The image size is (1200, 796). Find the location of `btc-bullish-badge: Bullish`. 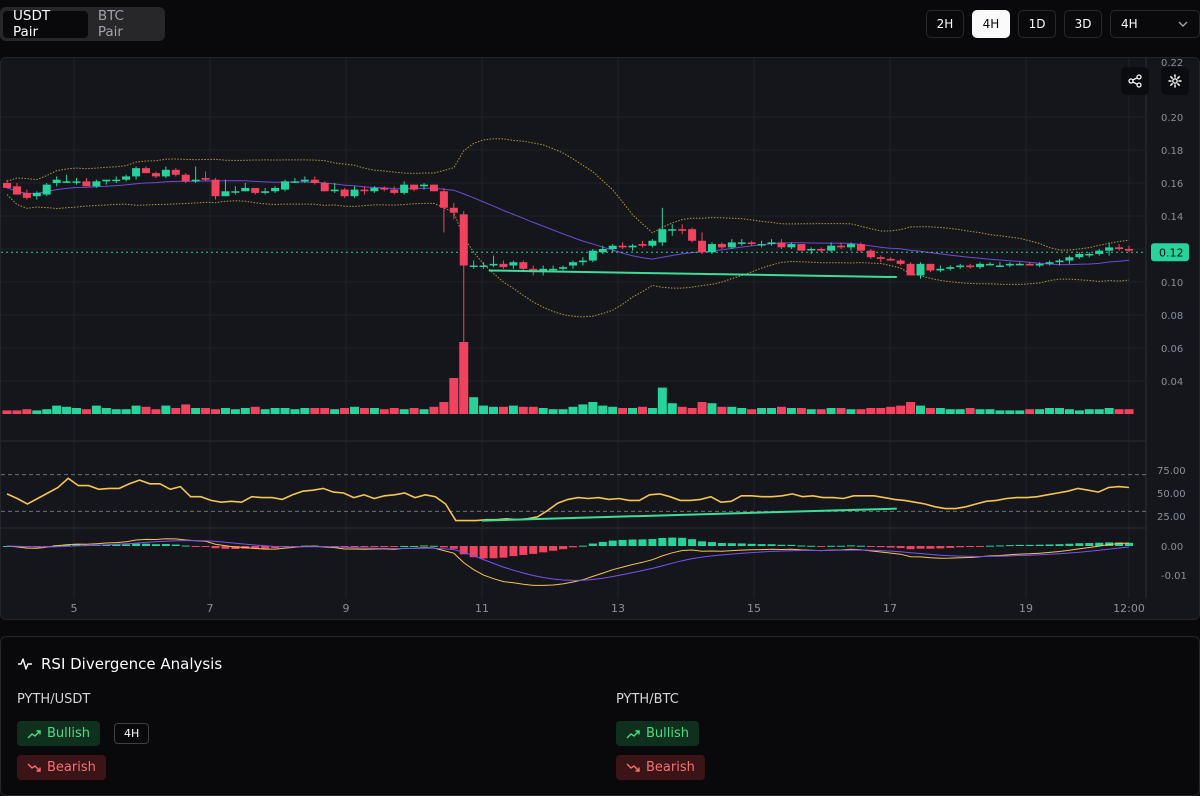

btc-bullish-badge: Bullish is located at coordinates (658, 733).